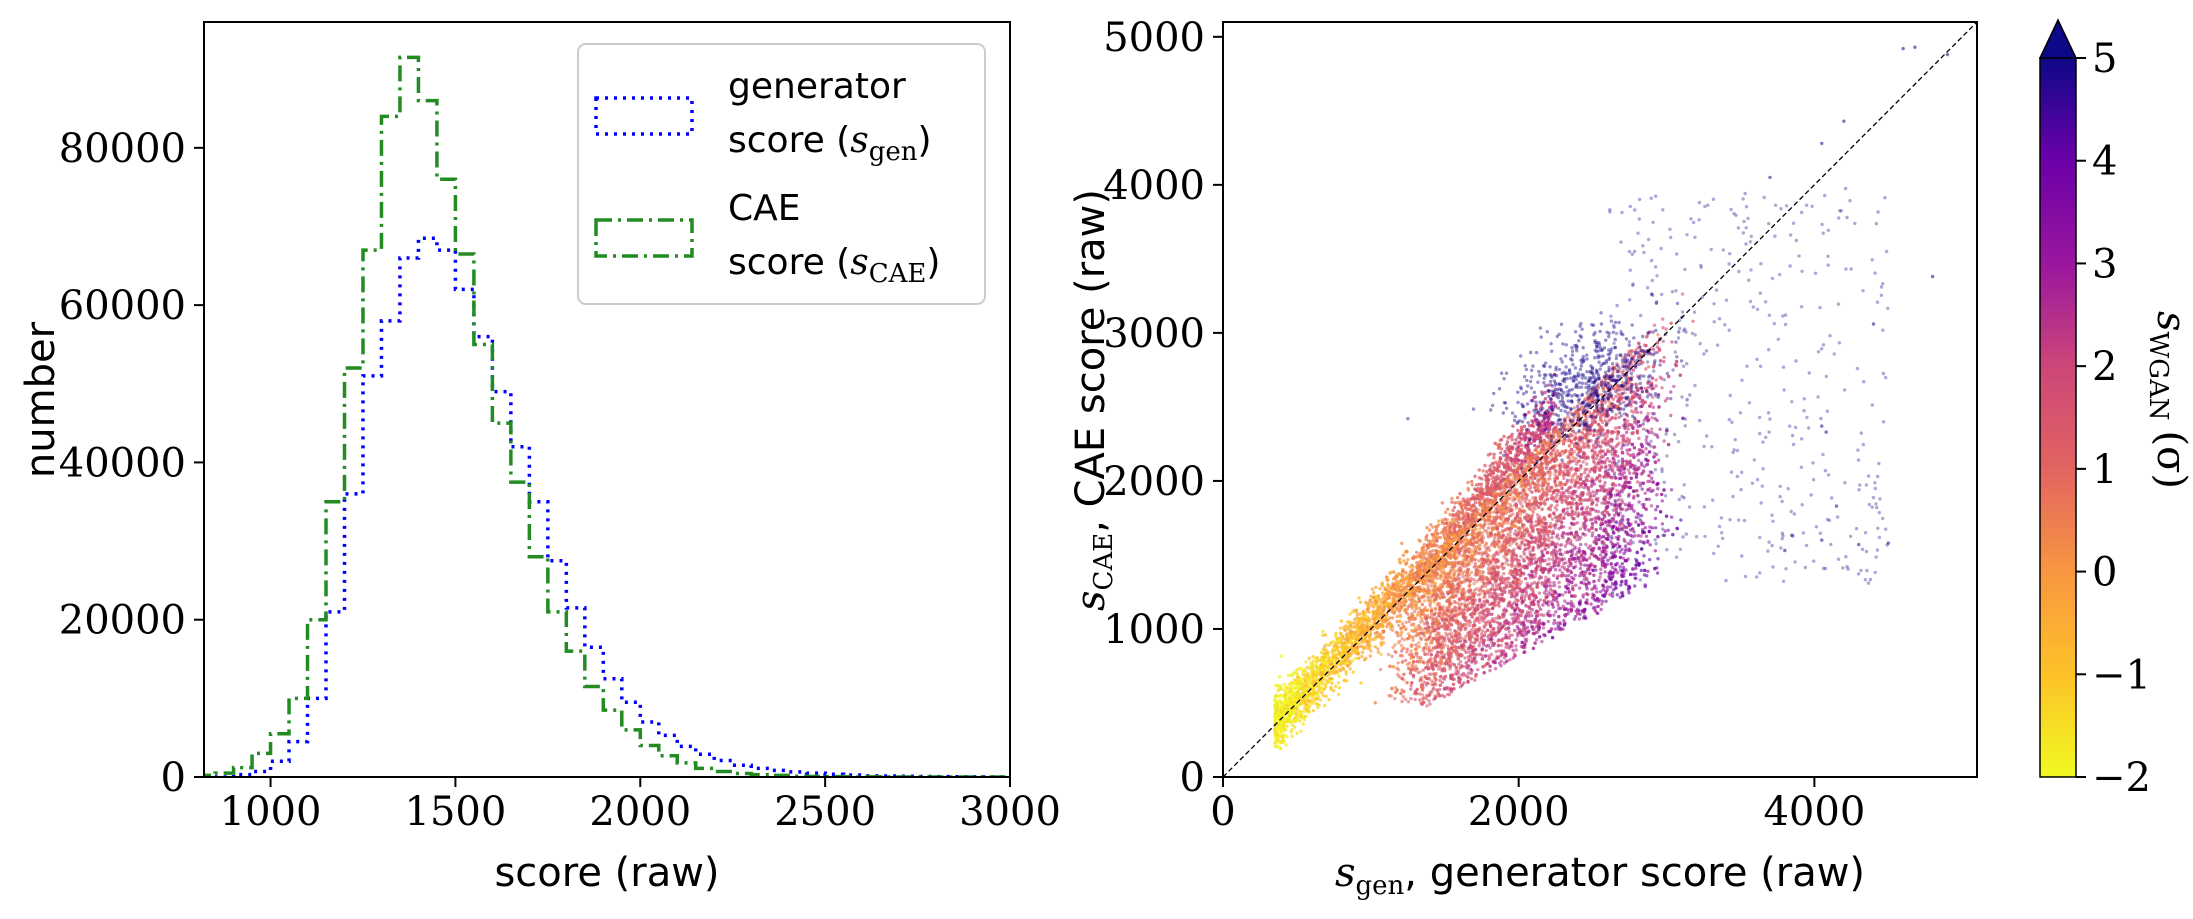  Describe the element at coordinates (781, 174) in the screenshot. I see `histogram-legend: generator score (sgen) CAE score (sCAE)` at that location.